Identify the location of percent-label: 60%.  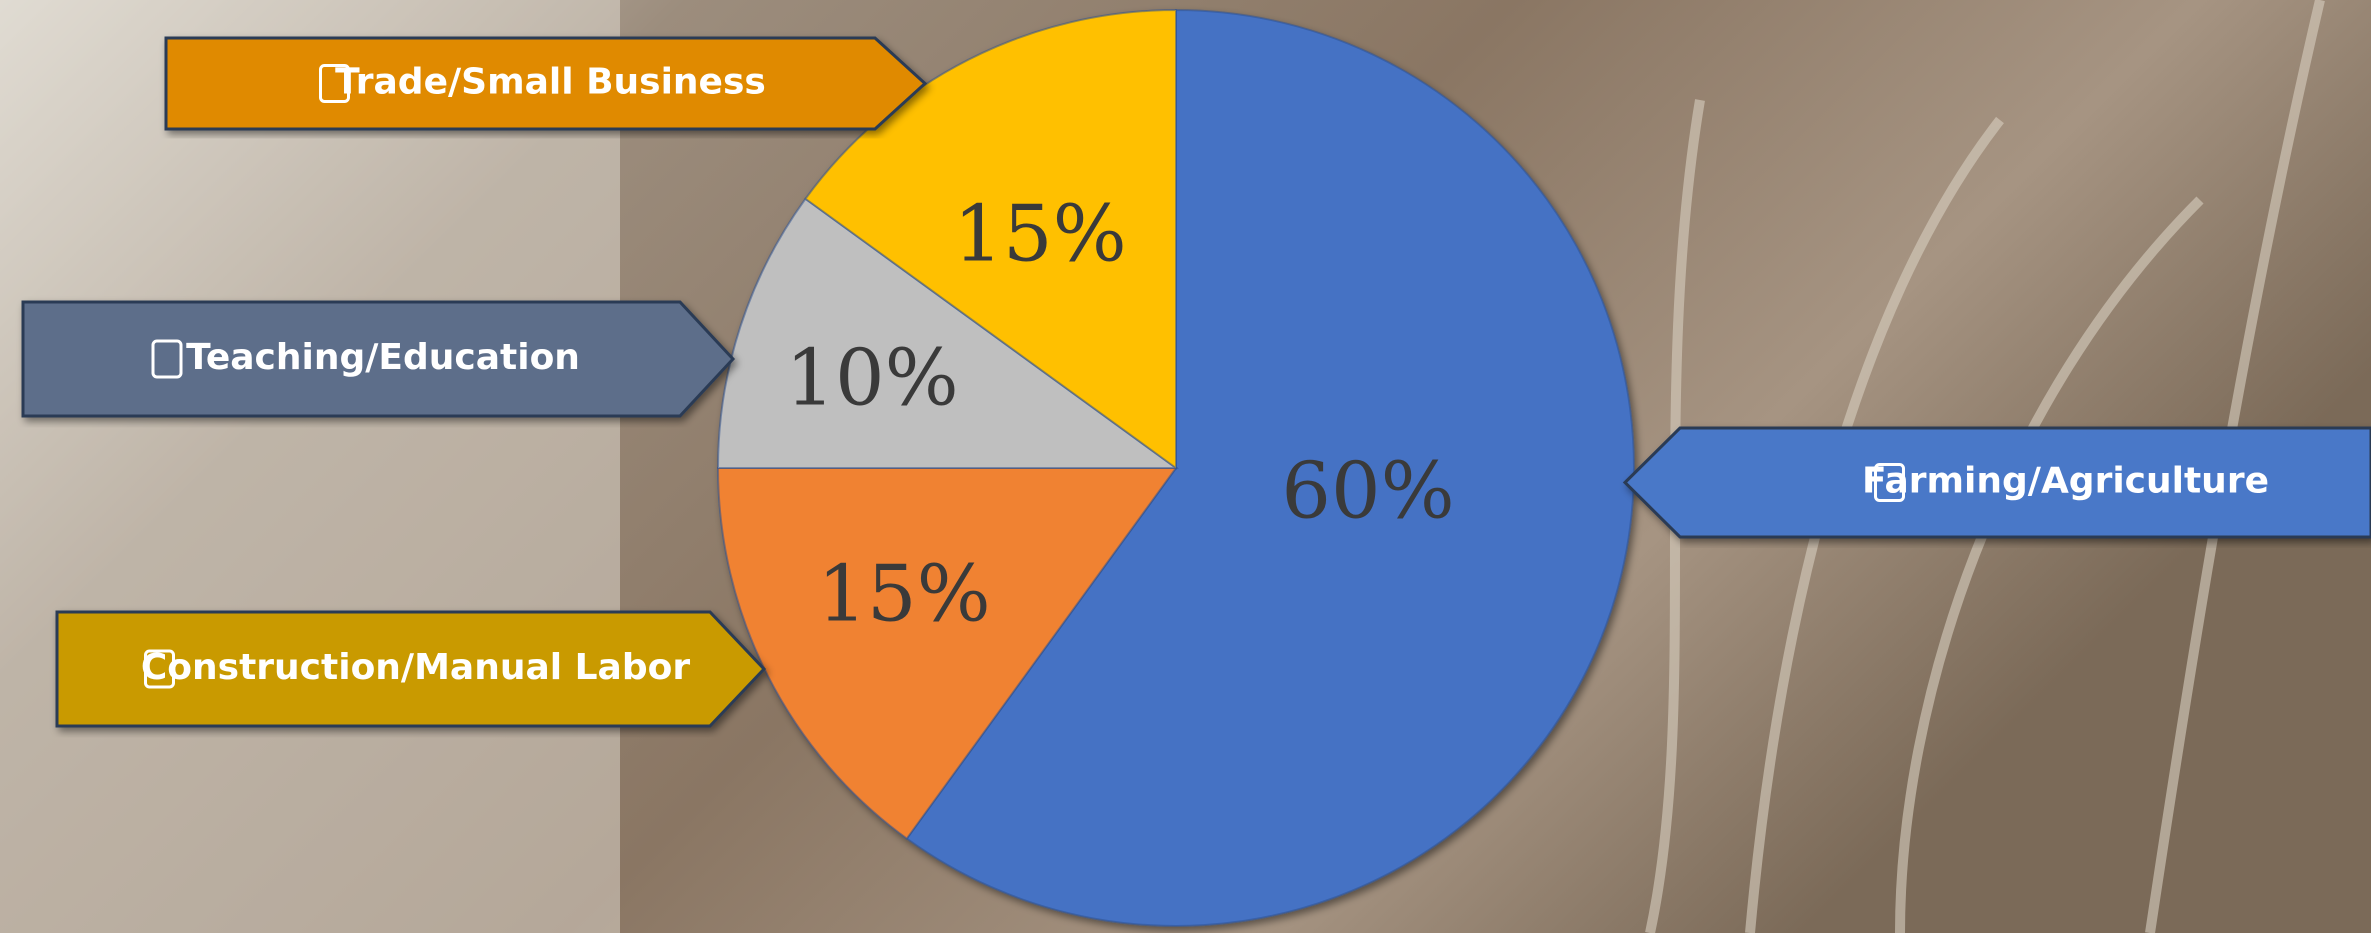
(1367, 492).